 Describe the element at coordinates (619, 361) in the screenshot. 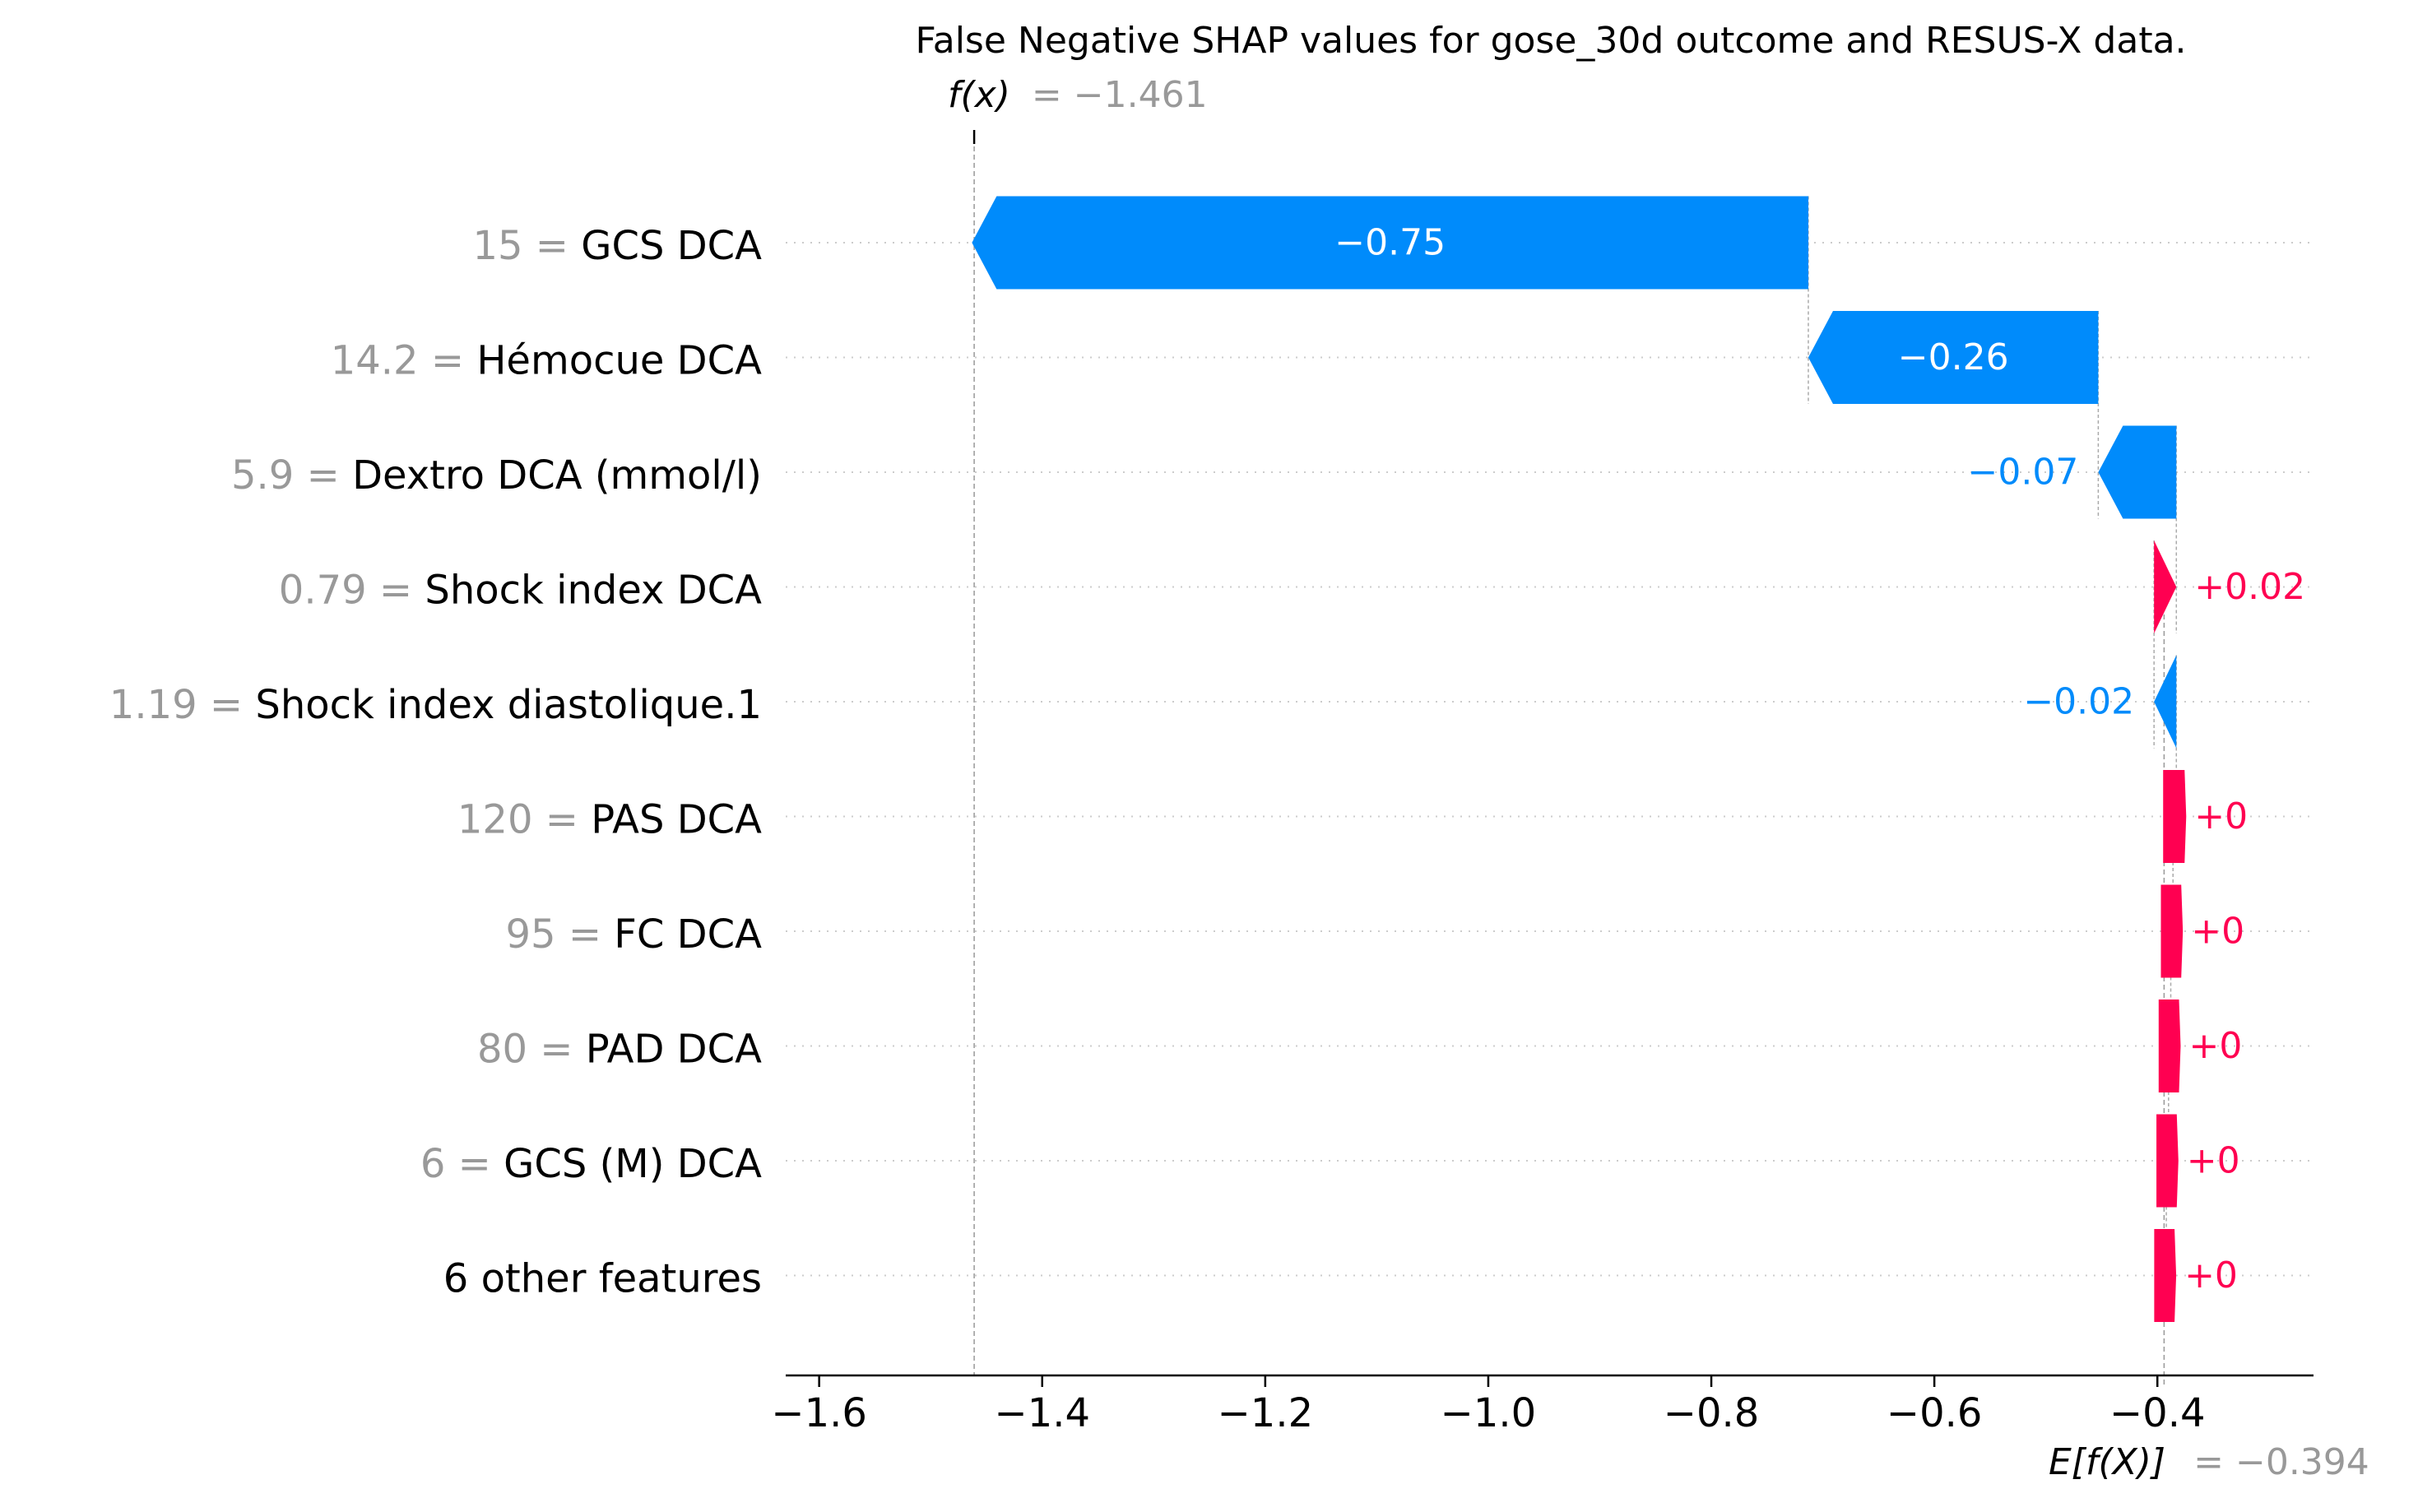

I see `feature-name: Hémocue DCA` at that location.